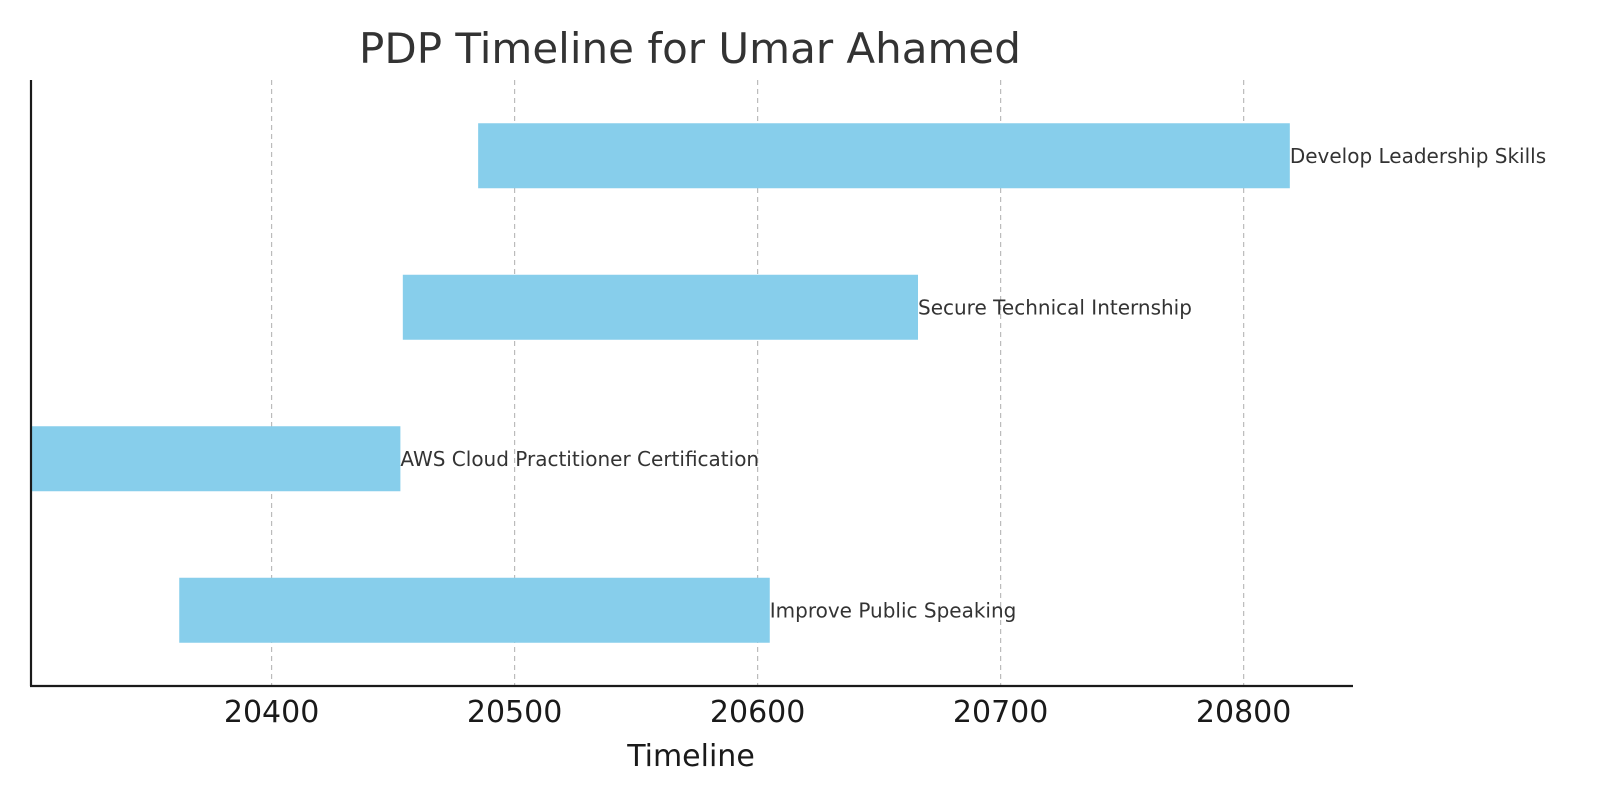  Describe the element at coordinates (690, 48) in the screenshot. I see `chart-title: PDP Timeline for Umar Ahamed` at that location.